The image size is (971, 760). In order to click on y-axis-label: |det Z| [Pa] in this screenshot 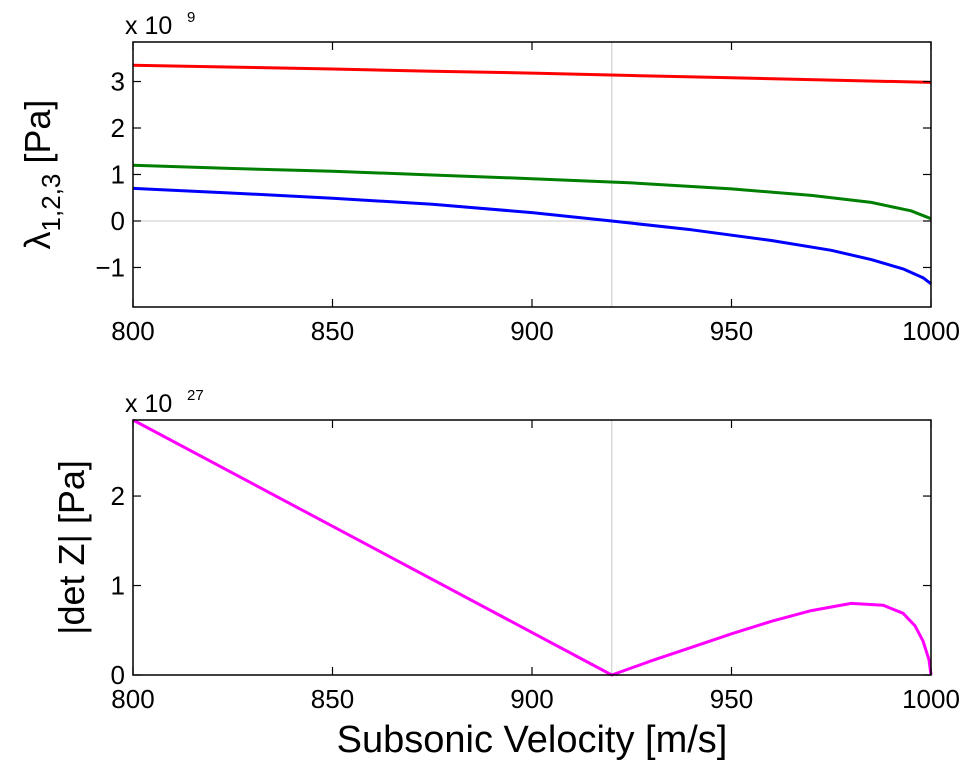, I will do `click(71, 547)`.